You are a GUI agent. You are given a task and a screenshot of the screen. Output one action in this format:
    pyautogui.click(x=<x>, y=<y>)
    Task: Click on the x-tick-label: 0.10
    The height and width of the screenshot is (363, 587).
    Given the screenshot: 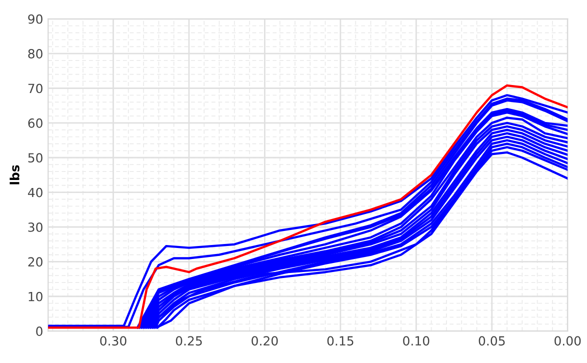 What is the action you would take?
    pyautogui.click(x=416, y=341)
    